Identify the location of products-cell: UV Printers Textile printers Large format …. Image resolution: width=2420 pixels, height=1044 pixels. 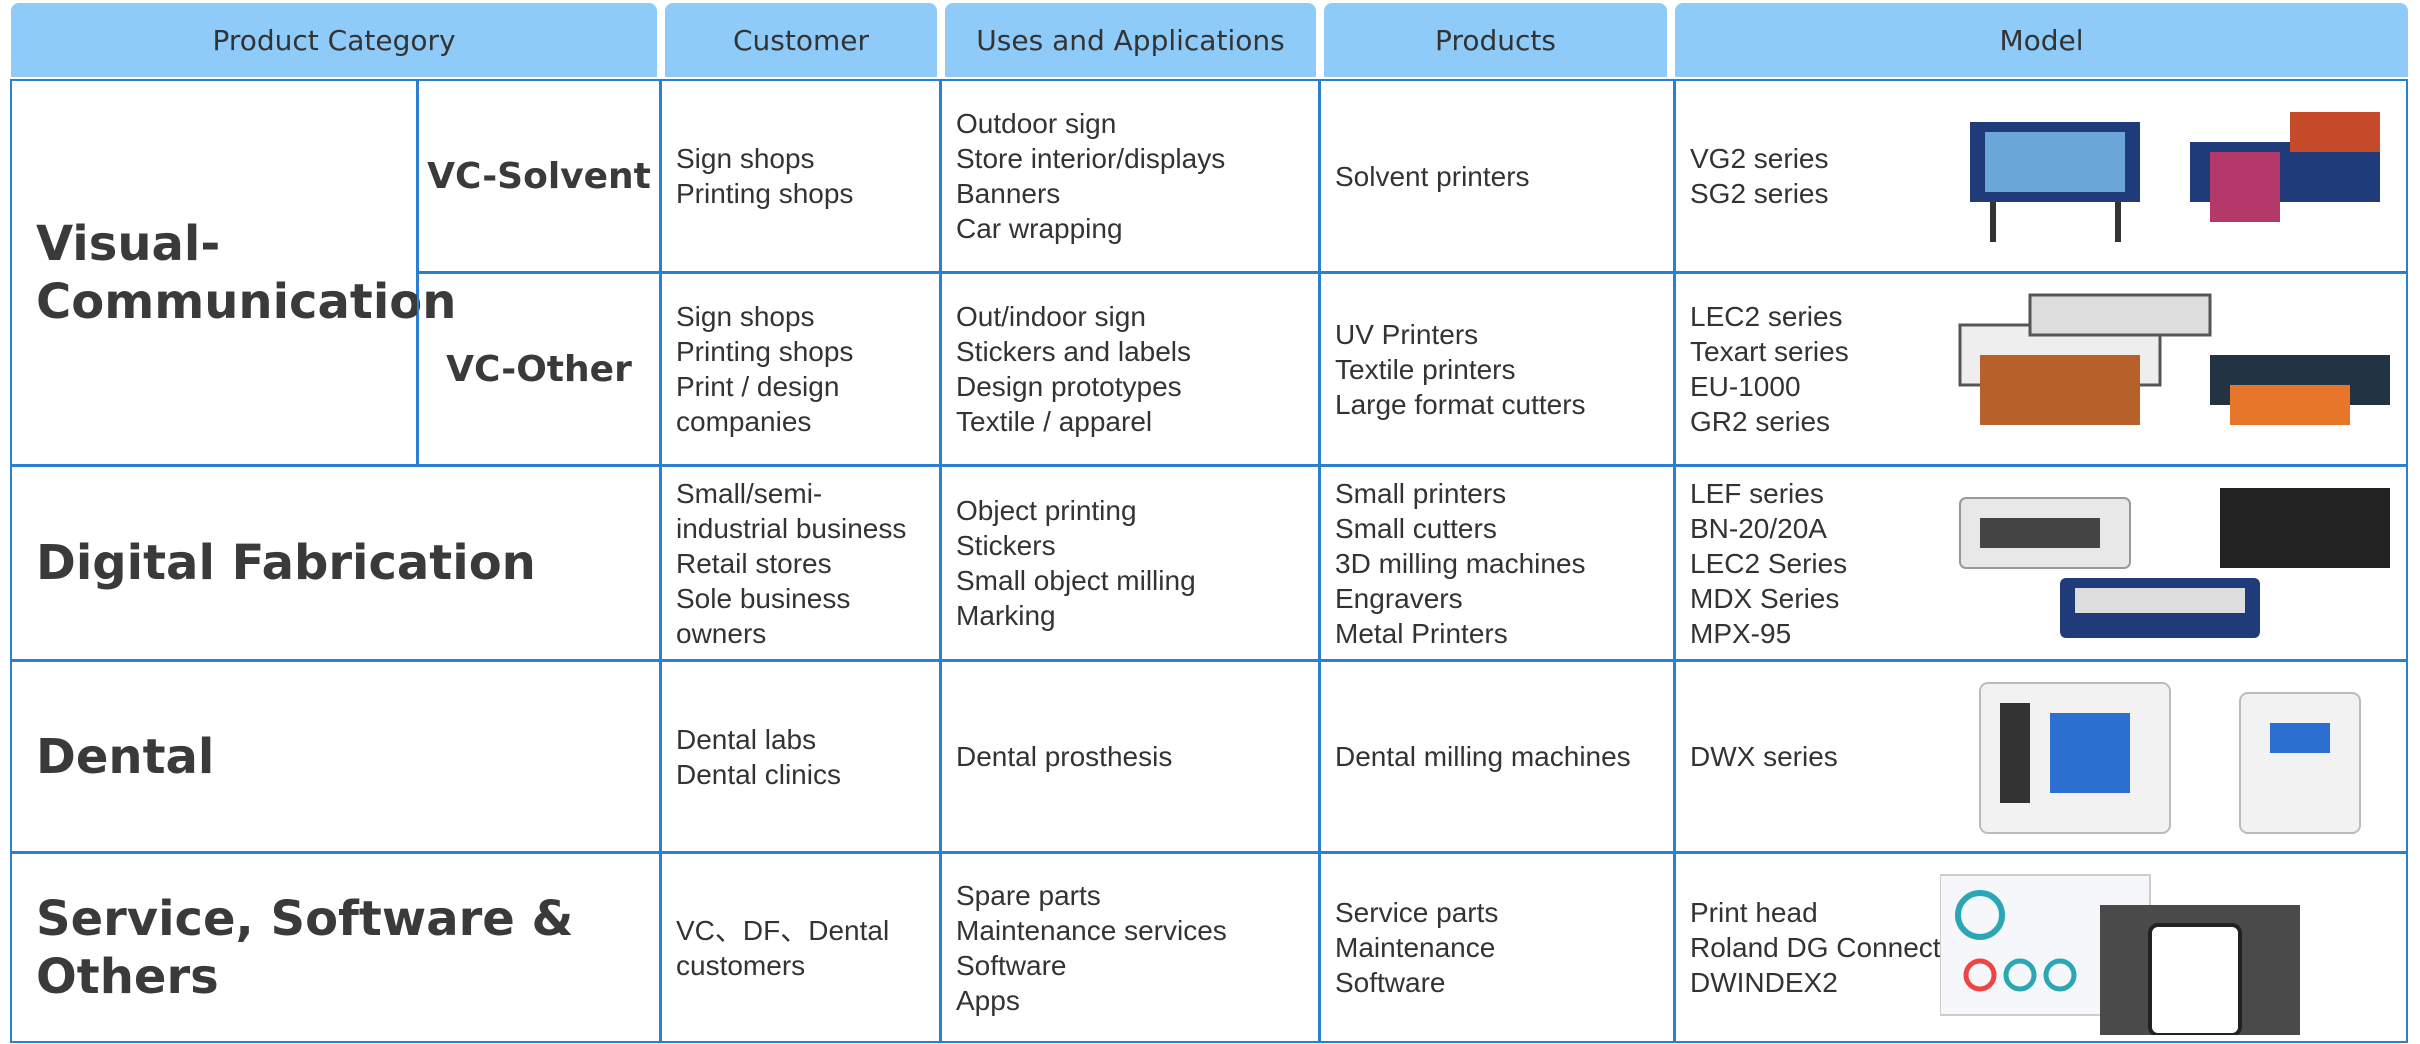
(1497, 369).